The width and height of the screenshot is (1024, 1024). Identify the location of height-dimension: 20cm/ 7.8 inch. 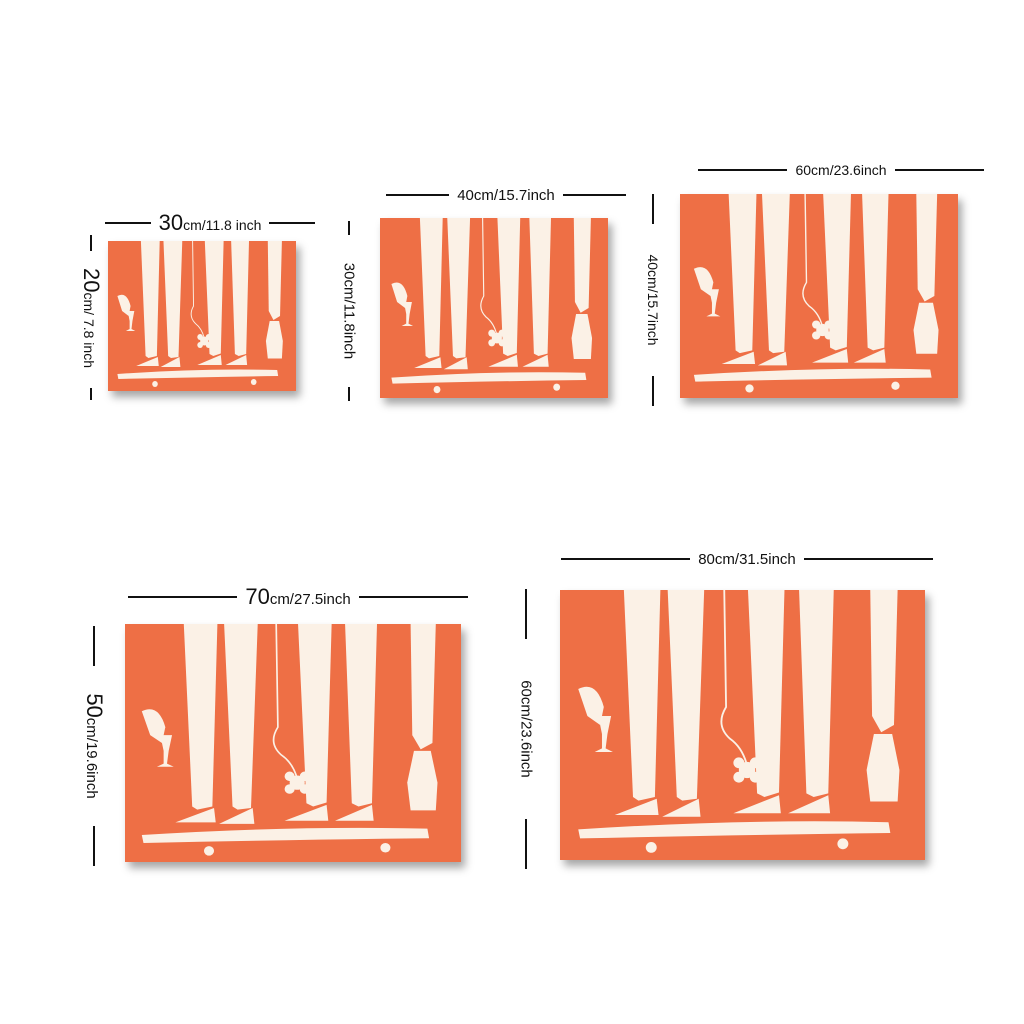
(91, 317).